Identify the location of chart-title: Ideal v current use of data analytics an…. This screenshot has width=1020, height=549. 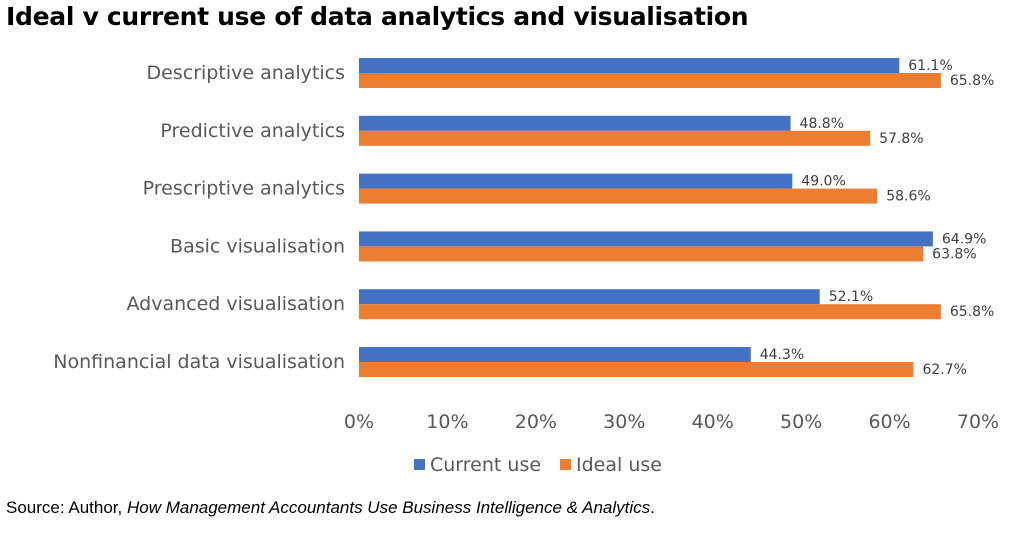
(377, 16).